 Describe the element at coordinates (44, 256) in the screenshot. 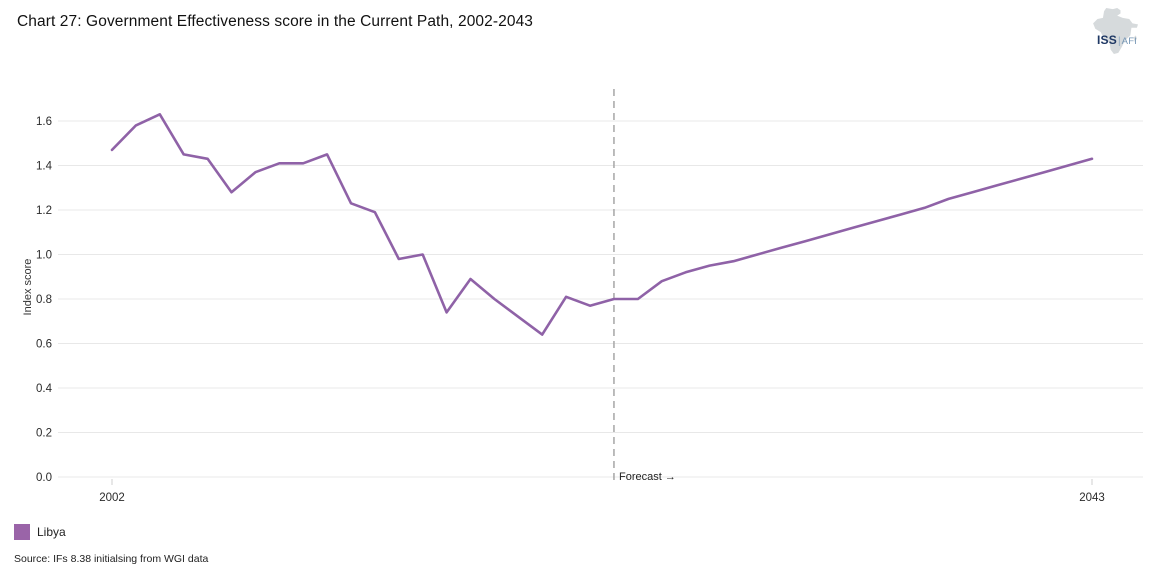

I see `y-tick-label: 1.0` at that location.